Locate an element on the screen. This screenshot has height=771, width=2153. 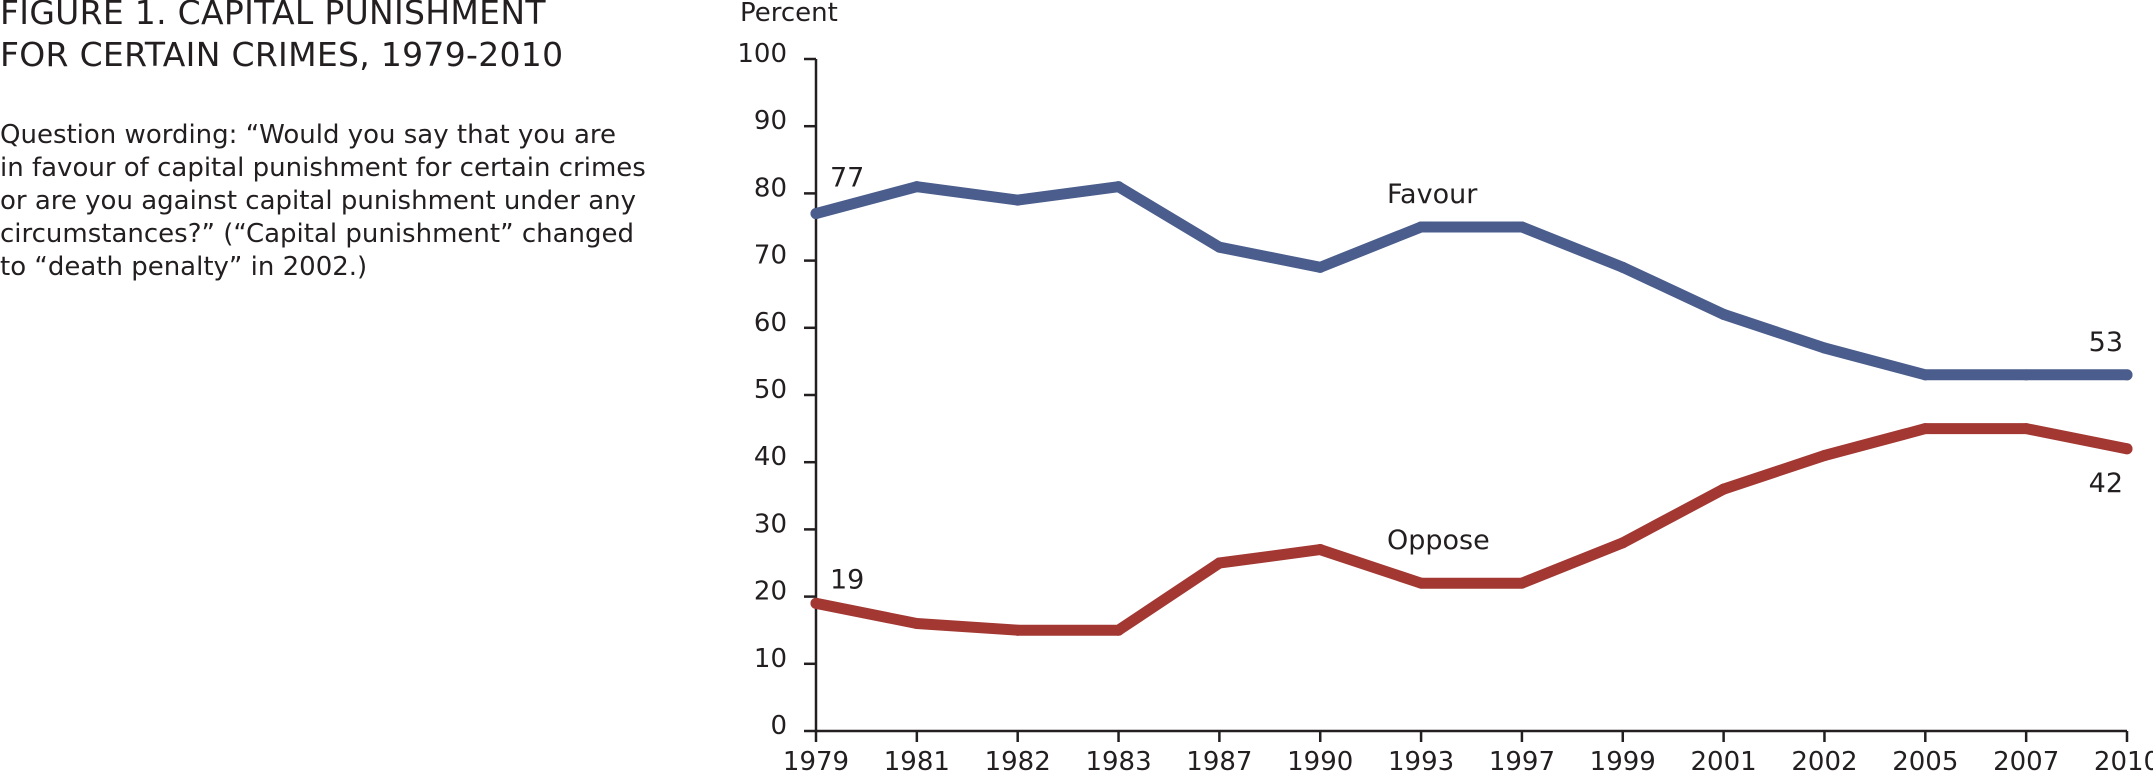
y-tick-label: 80 is located at coordinates (770, 188).